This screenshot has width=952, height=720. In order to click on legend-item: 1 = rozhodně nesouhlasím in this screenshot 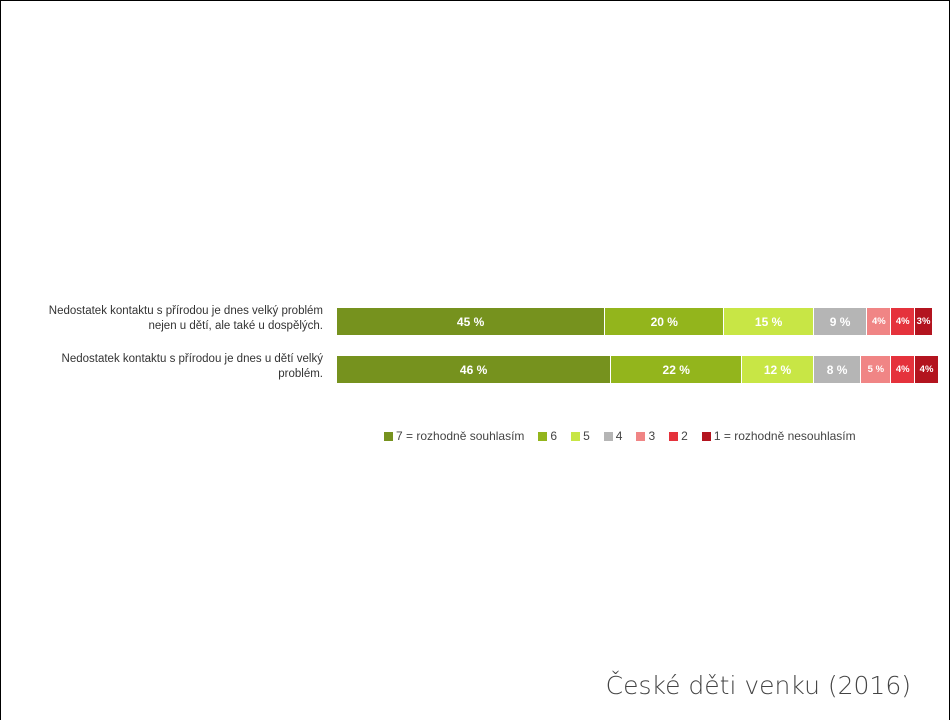, I will do `click(778, 436)`.